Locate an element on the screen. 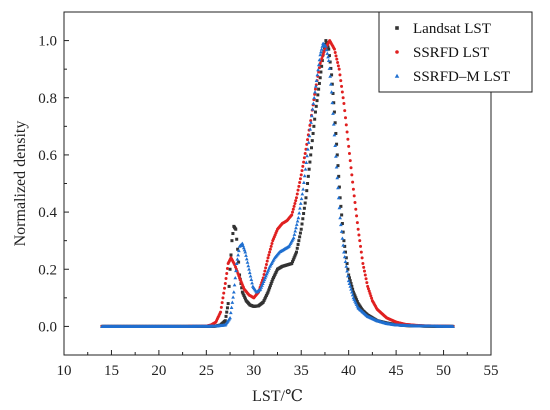  x-tick-label: 30 is located at coordinates (253, 371).